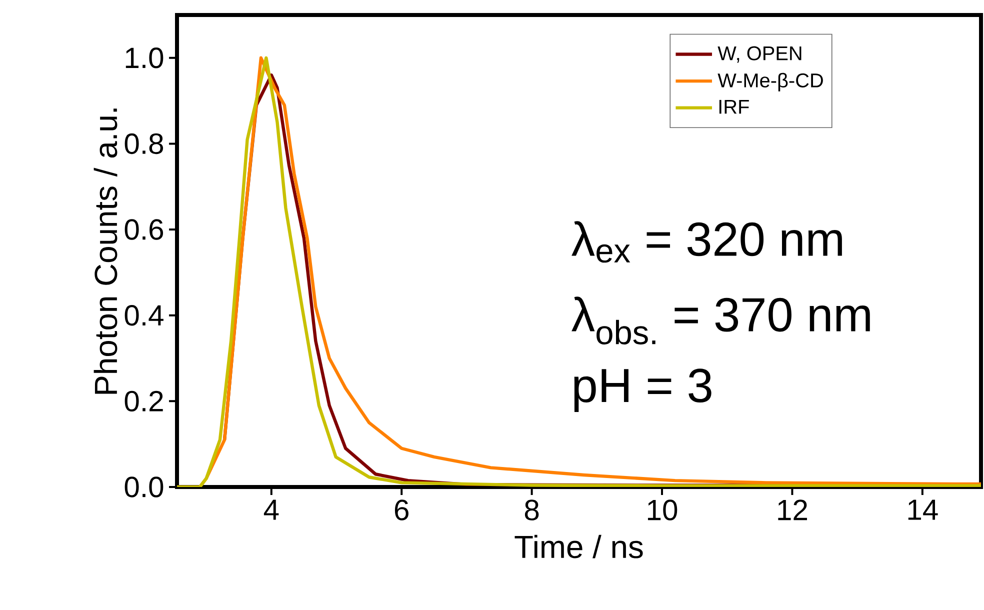 The image size is (984, 610). Describe the element at coordinates (663, 510) in the screenshot. I see `x-tick-label: 10` at that location.